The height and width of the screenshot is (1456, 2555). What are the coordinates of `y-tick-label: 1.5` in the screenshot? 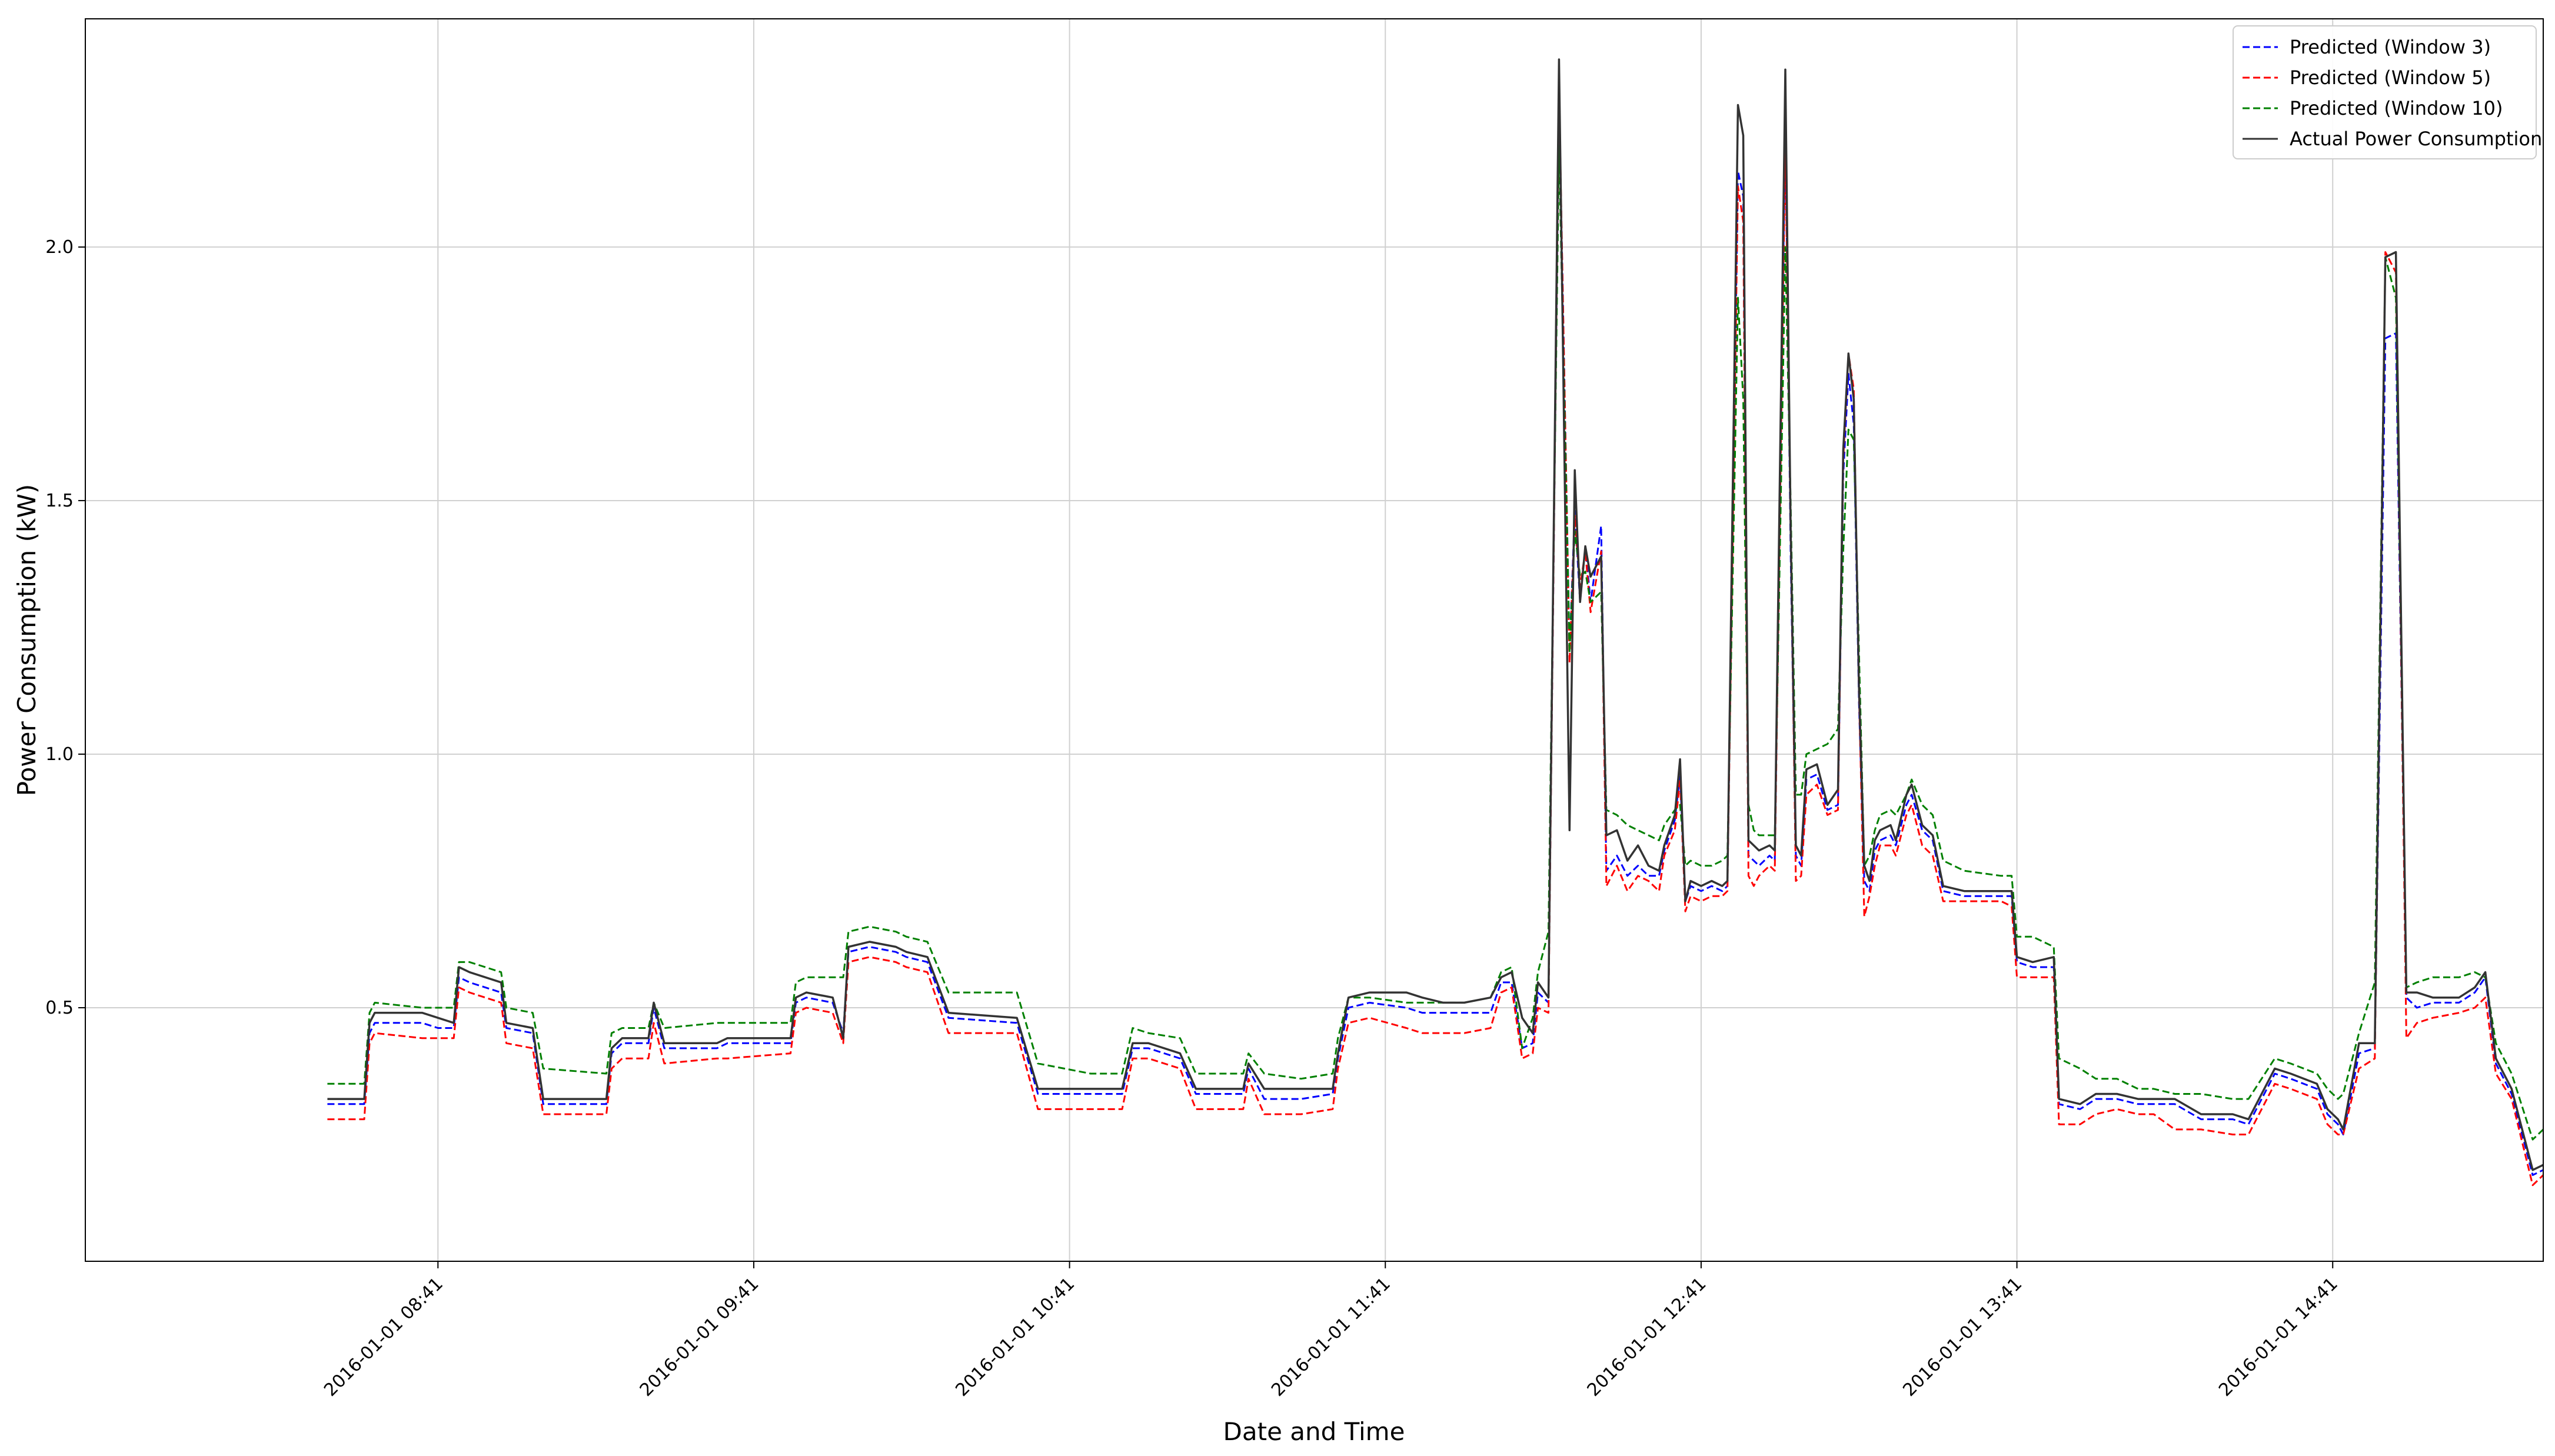 It's located at (59, 501).